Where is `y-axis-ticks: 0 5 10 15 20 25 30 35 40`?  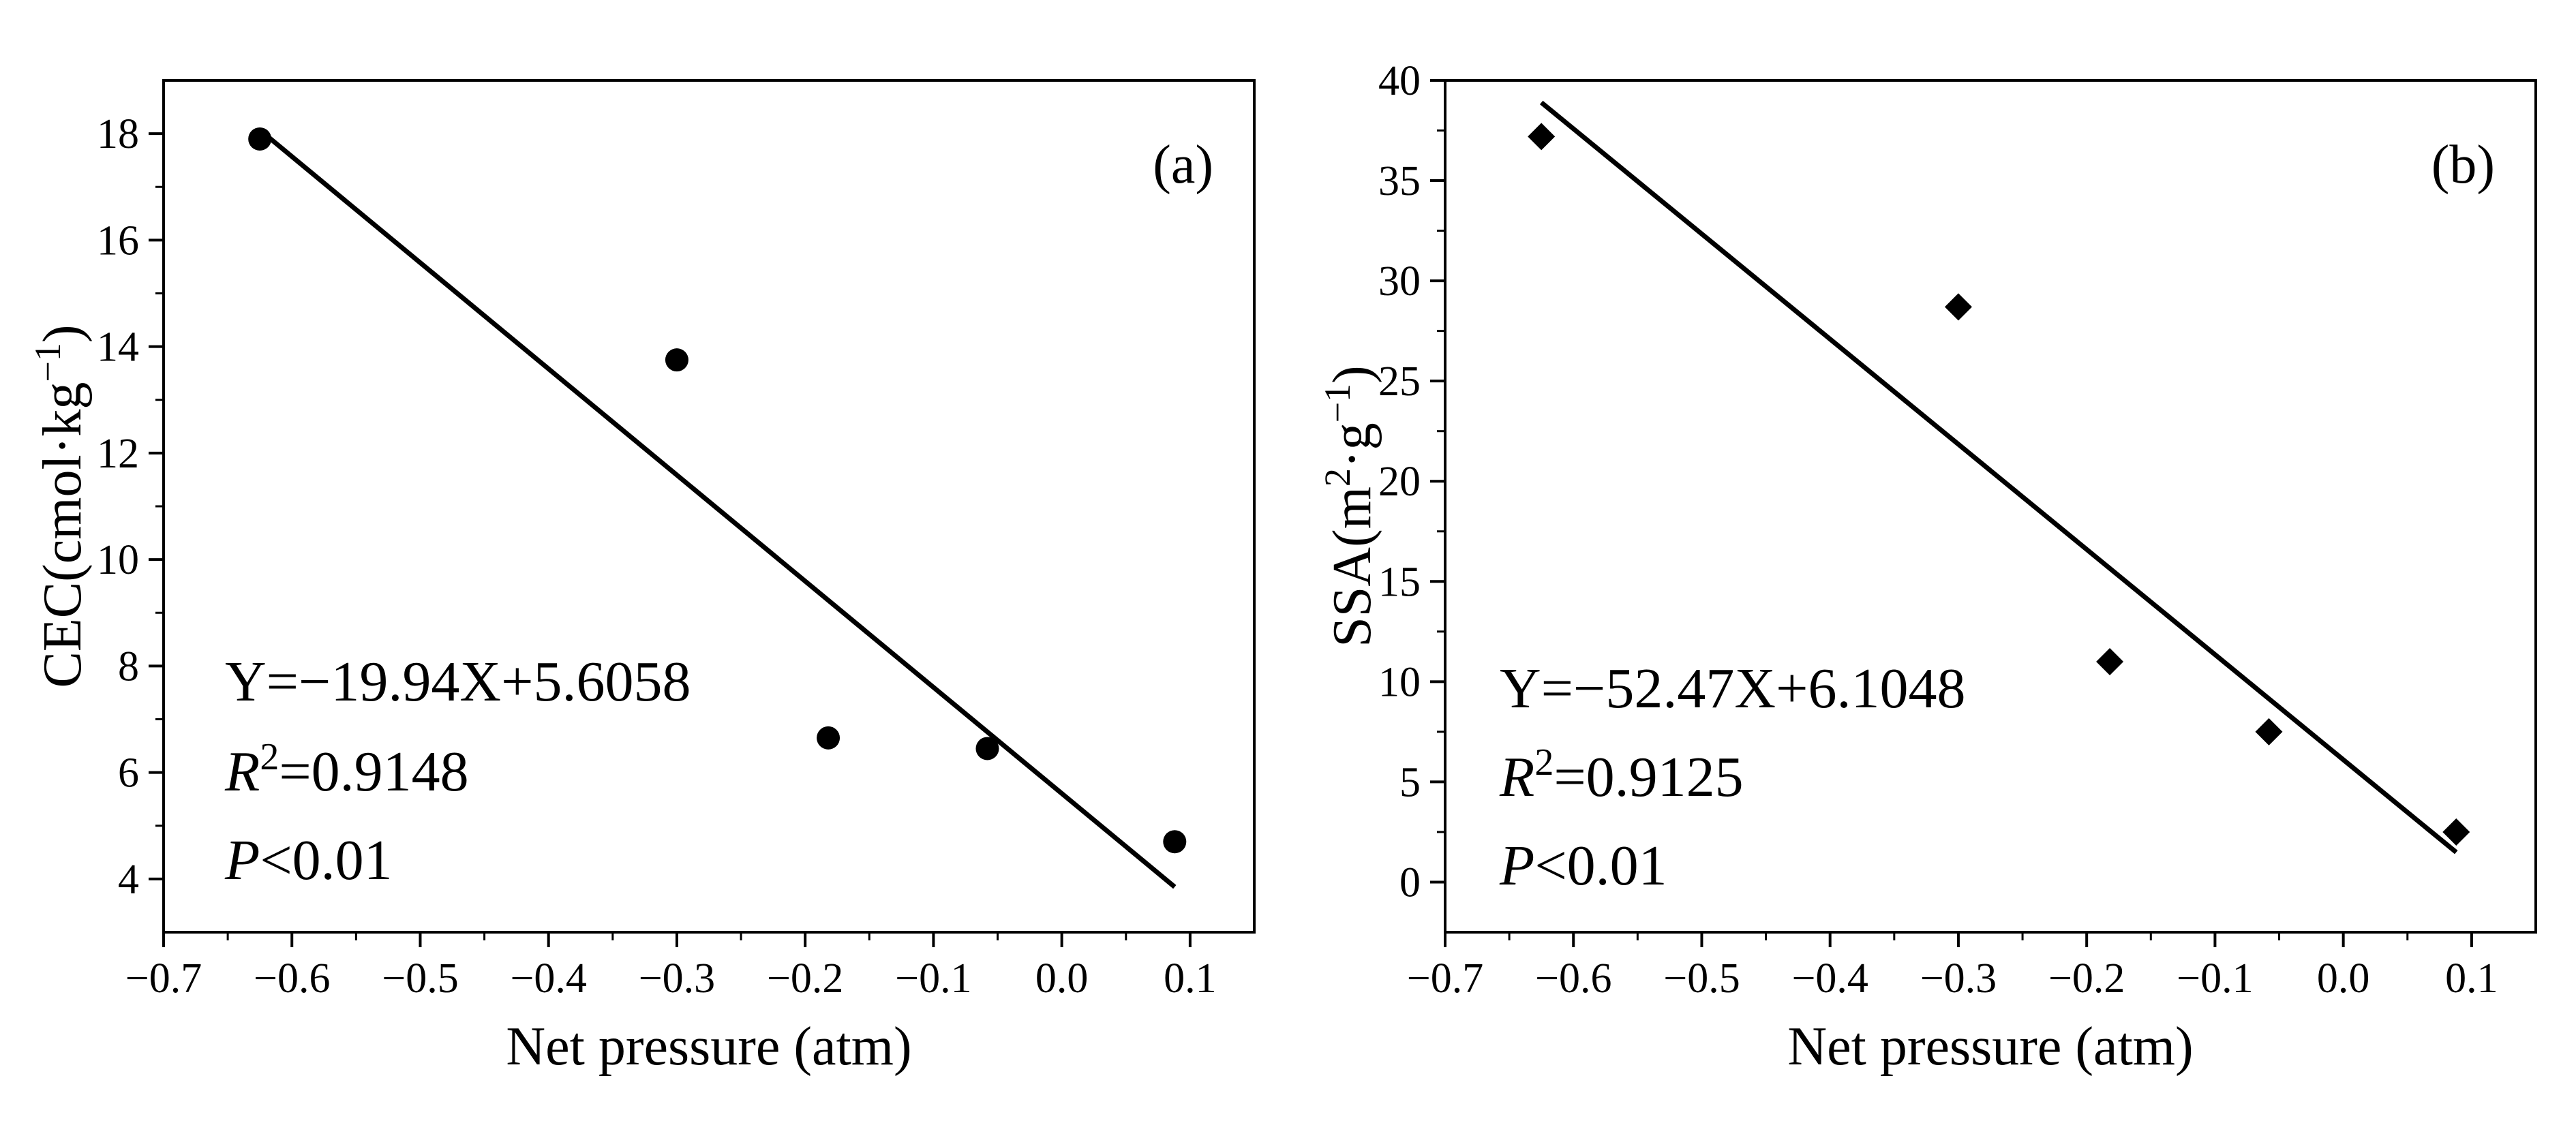
y-axis-ticks: 0 5 10 15 20 25 30 35 40 is located at coordinates (1412, 482).